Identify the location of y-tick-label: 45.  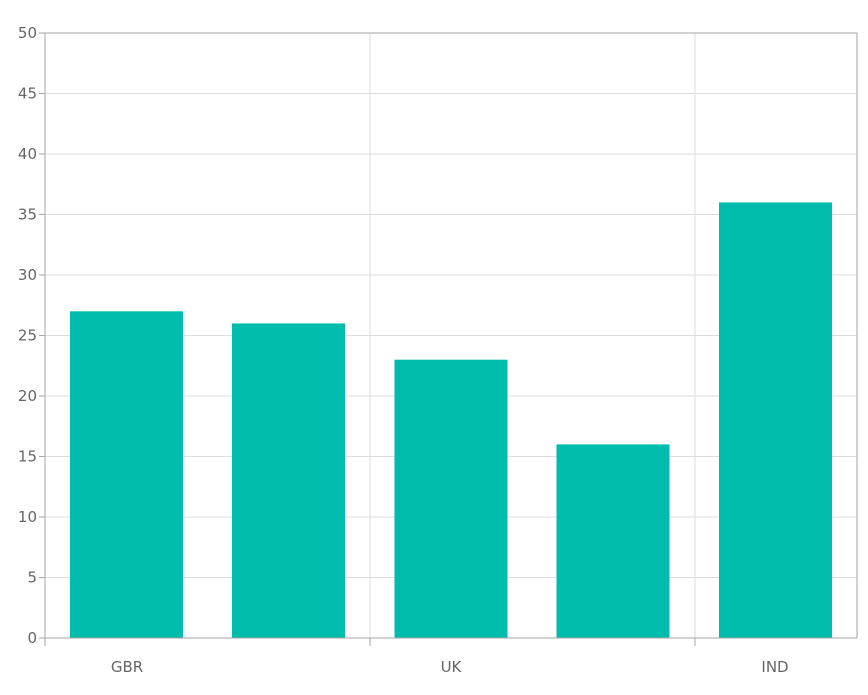
(27, 94).